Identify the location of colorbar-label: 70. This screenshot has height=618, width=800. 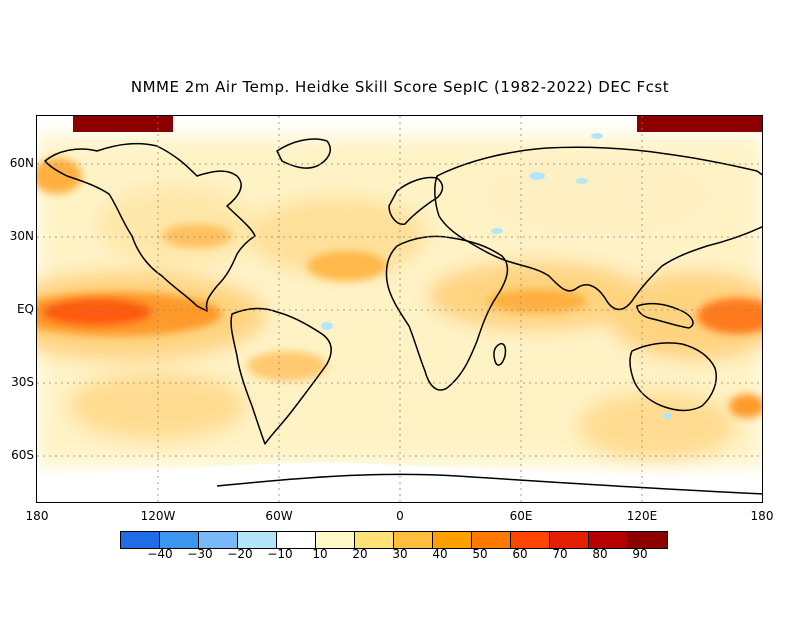
(560, 554).